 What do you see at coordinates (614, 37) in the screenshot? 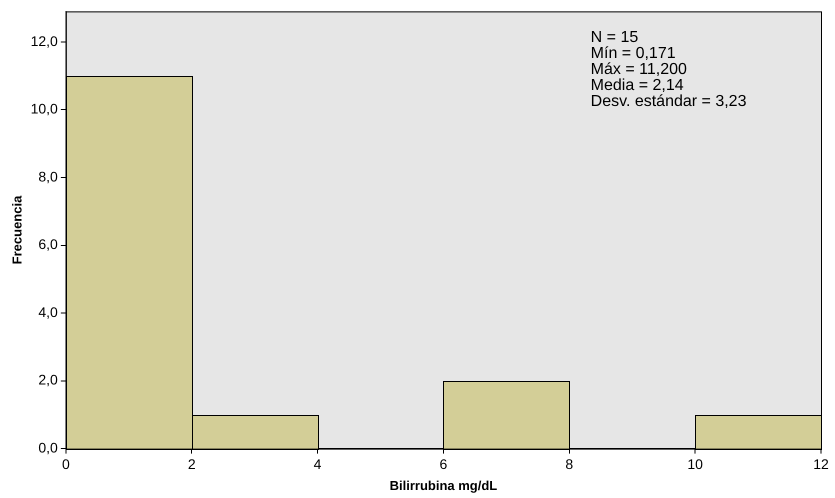
I see `annotation: N = 15` at bounding box center [614, 37].